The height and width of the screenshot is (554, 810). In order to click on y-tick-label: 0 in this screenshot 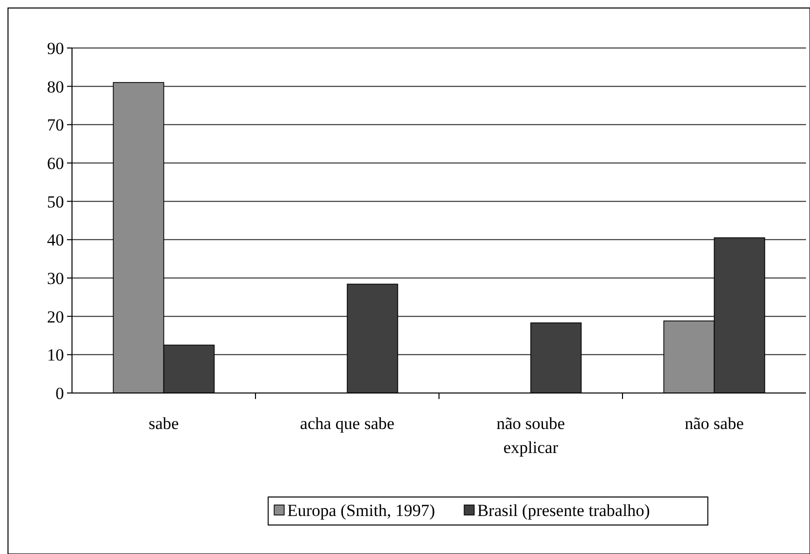, I will do `click(60, 393)`.